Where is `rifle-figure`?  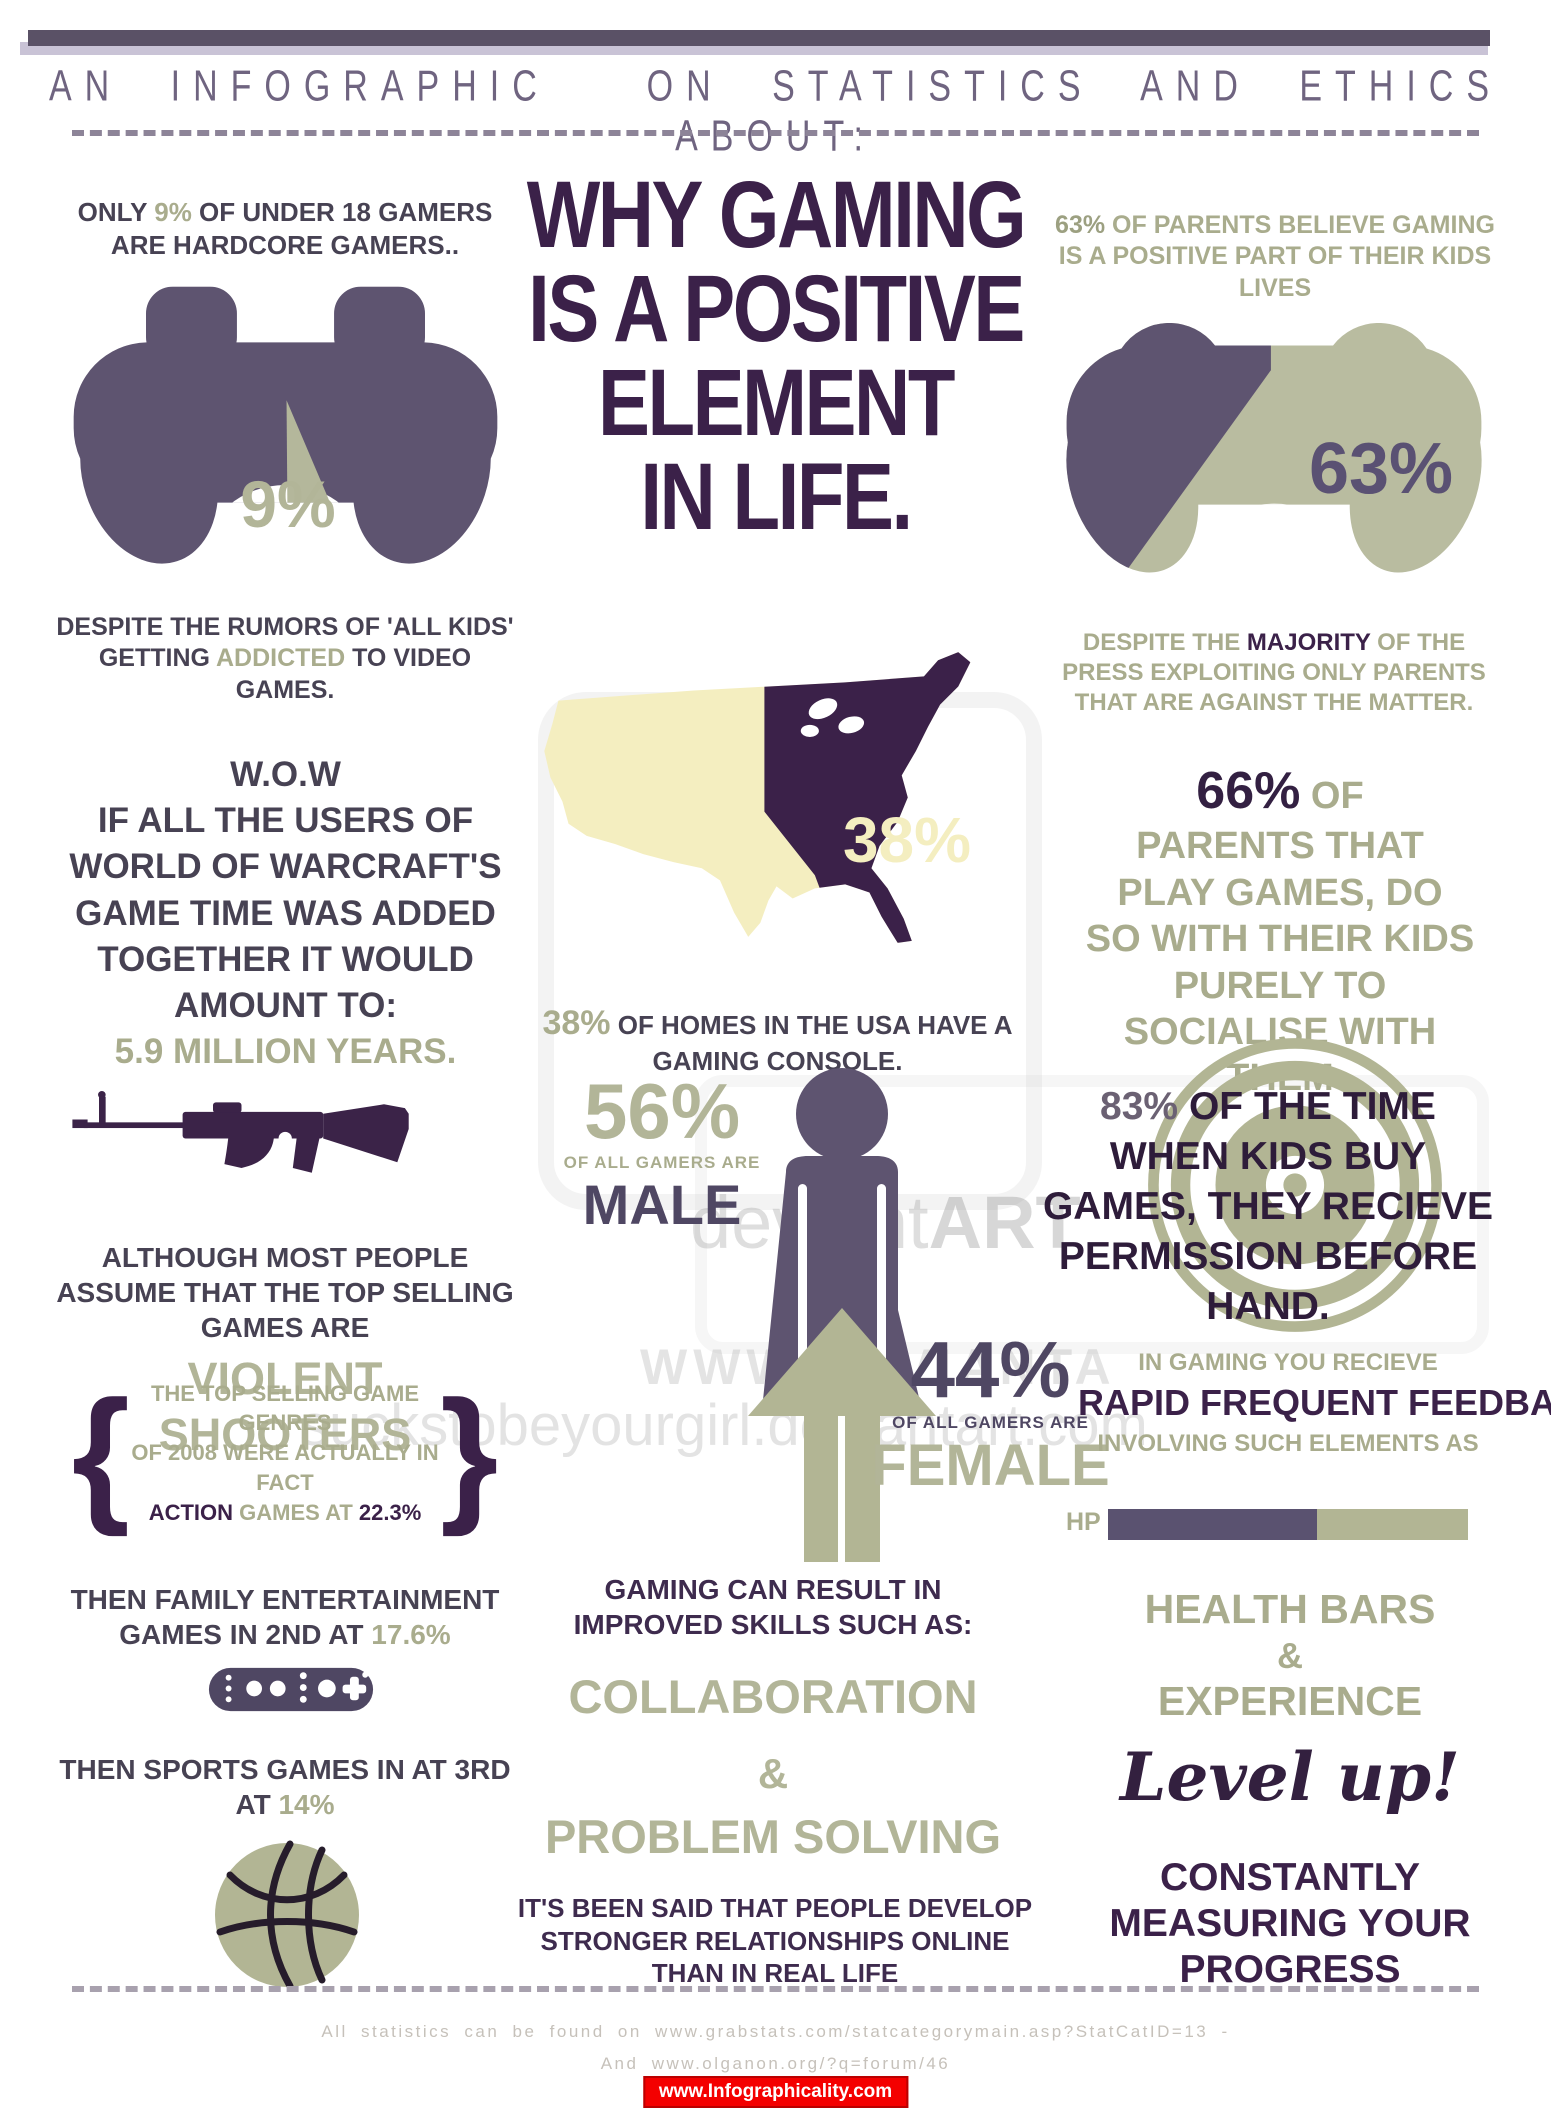
rifle-figure is located at coordinates (270, 1134).